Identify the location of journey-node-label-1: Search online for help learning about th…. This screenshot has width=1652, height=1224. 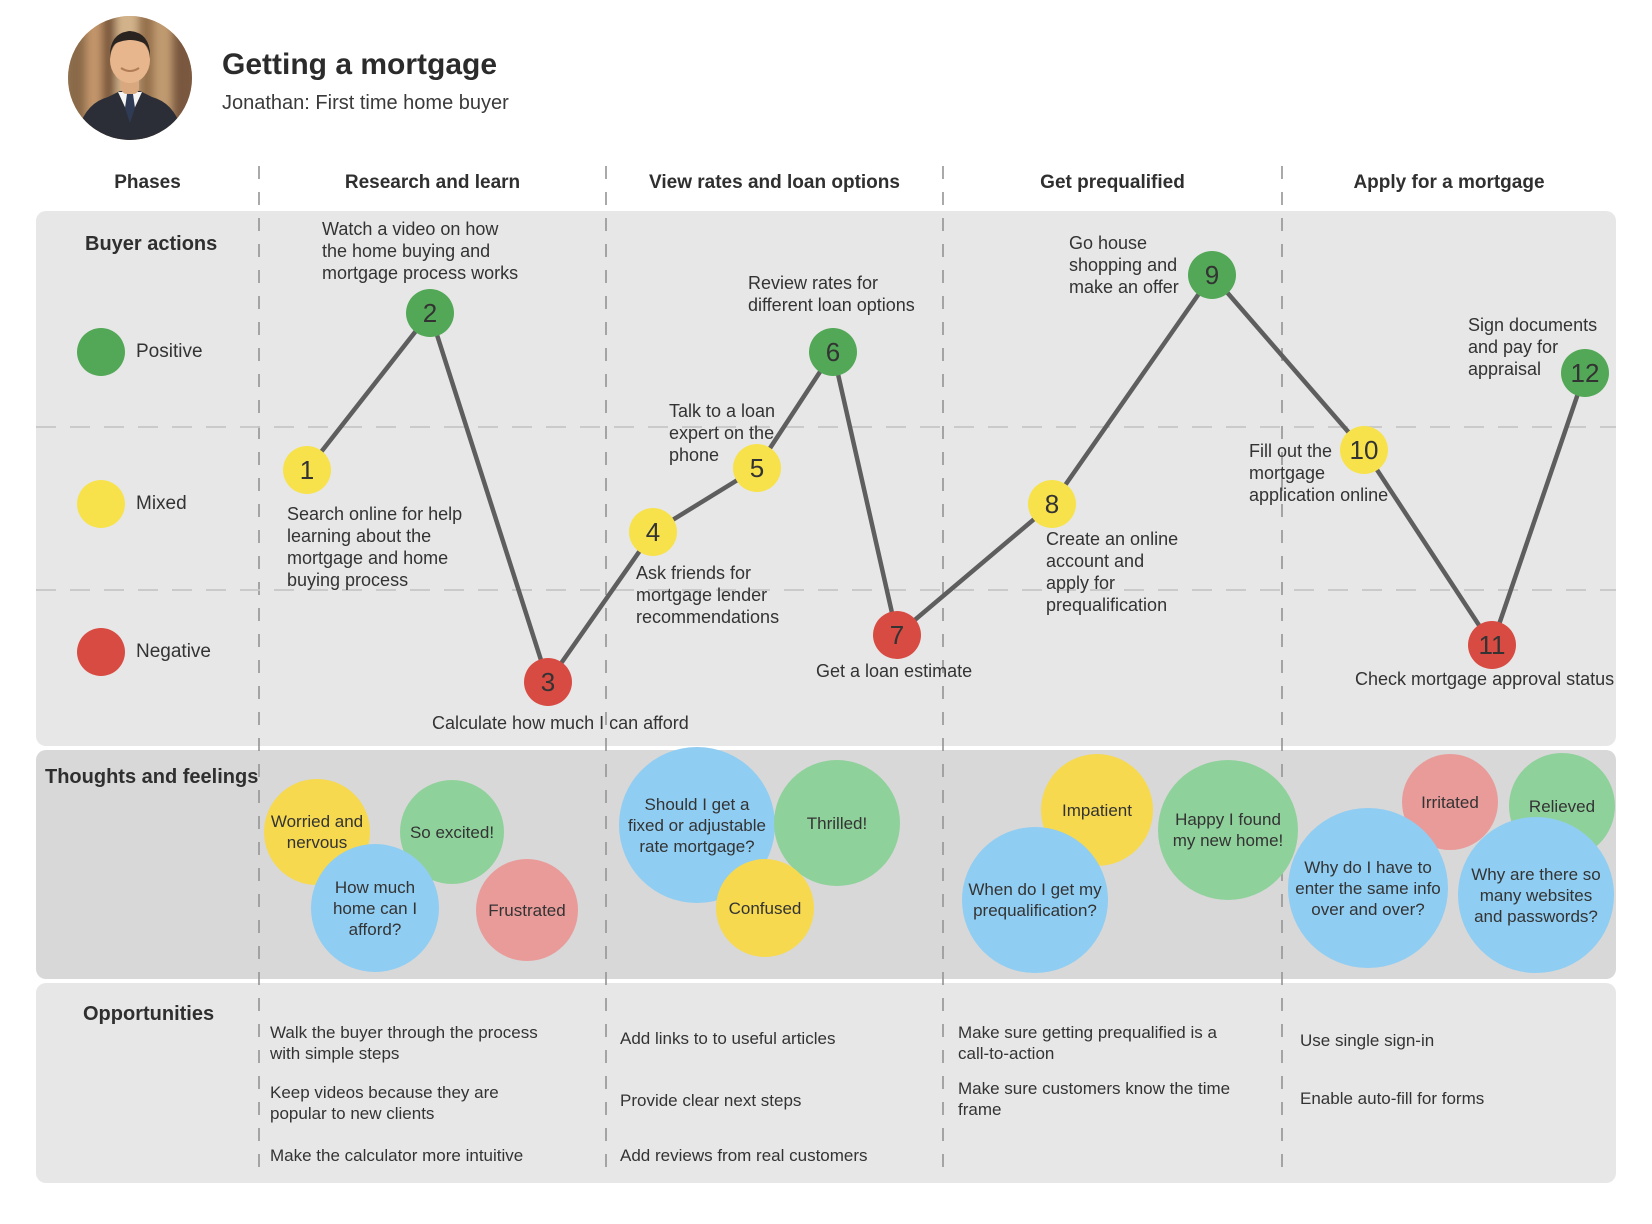
(375, 547).